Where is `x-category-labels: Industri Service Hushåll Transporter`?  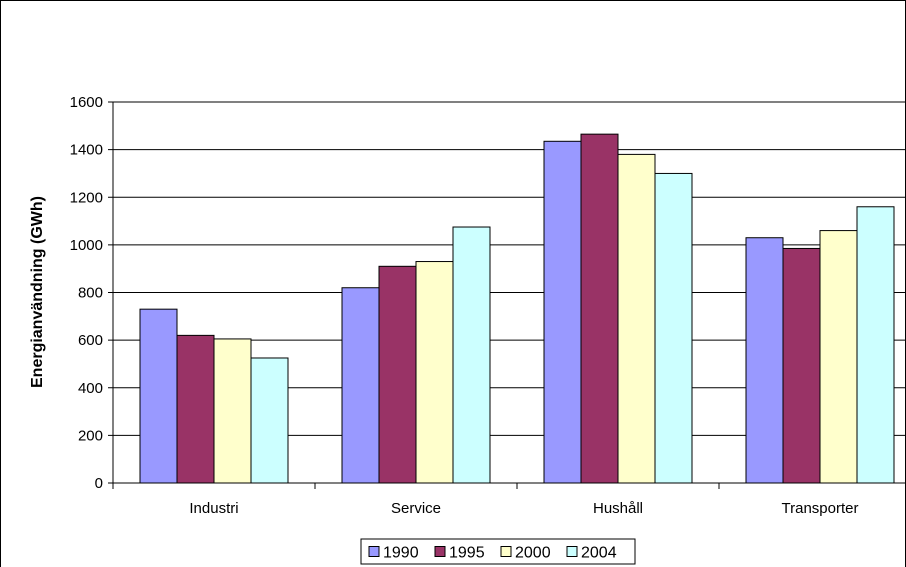 x-category-labels: Industri Service Hushåll Transporter is located at coordinates (523, 508).